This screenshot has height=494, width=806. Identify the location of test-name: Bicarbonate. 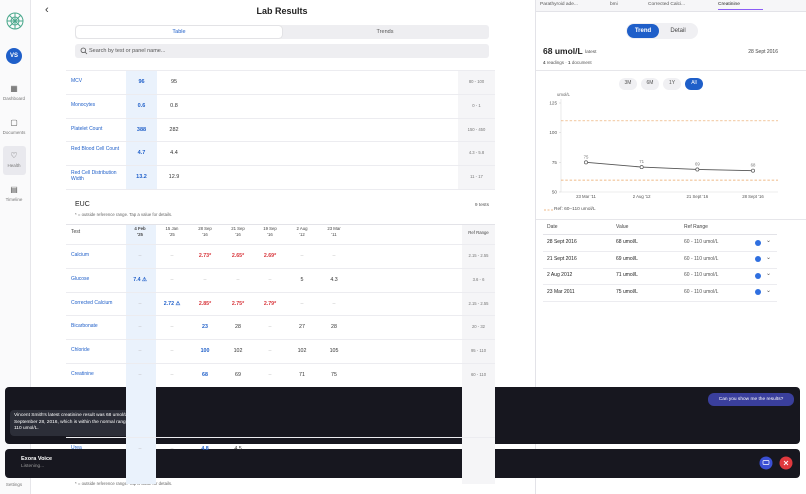
(84, 326).